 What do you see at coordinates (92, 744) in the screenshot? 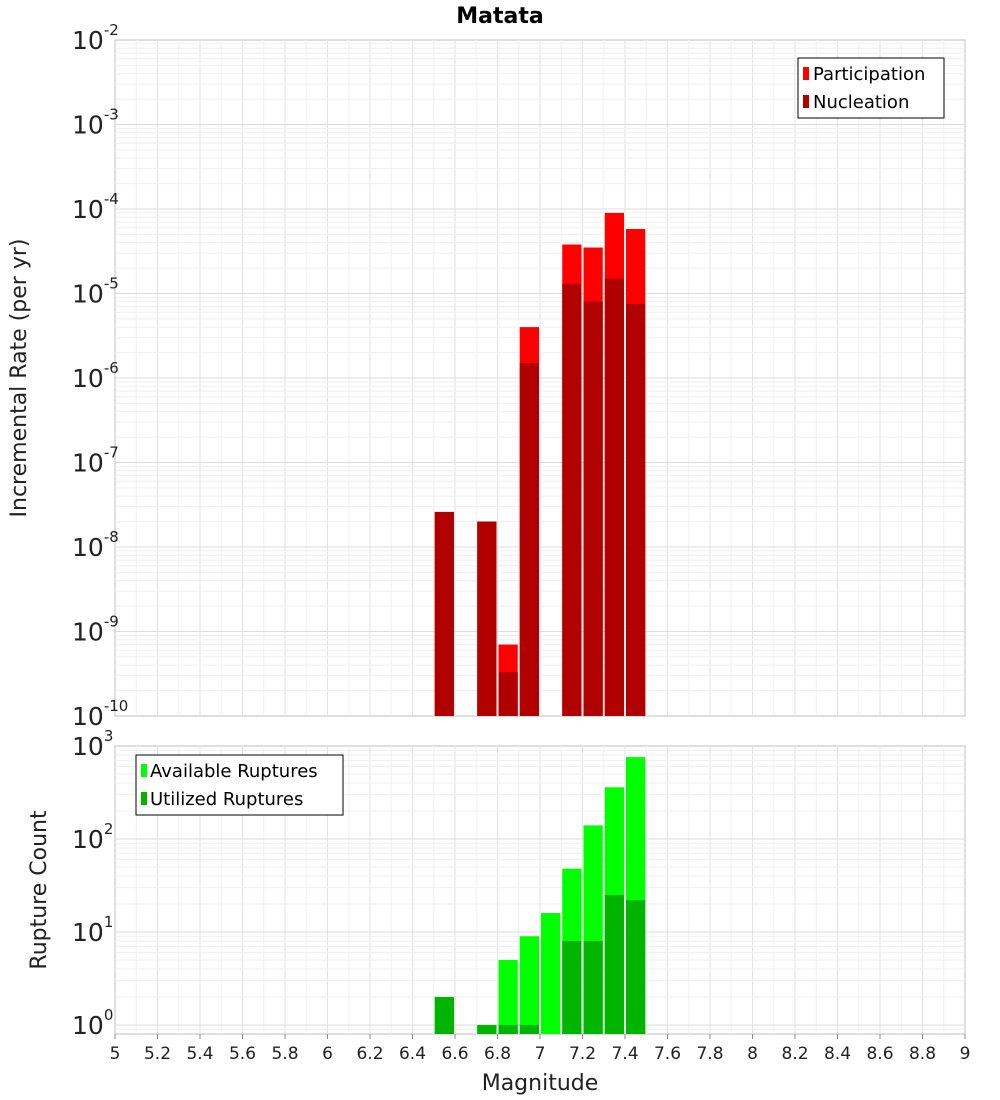
I see `y-tick-label: 10³` at bounding box center [92, 744].